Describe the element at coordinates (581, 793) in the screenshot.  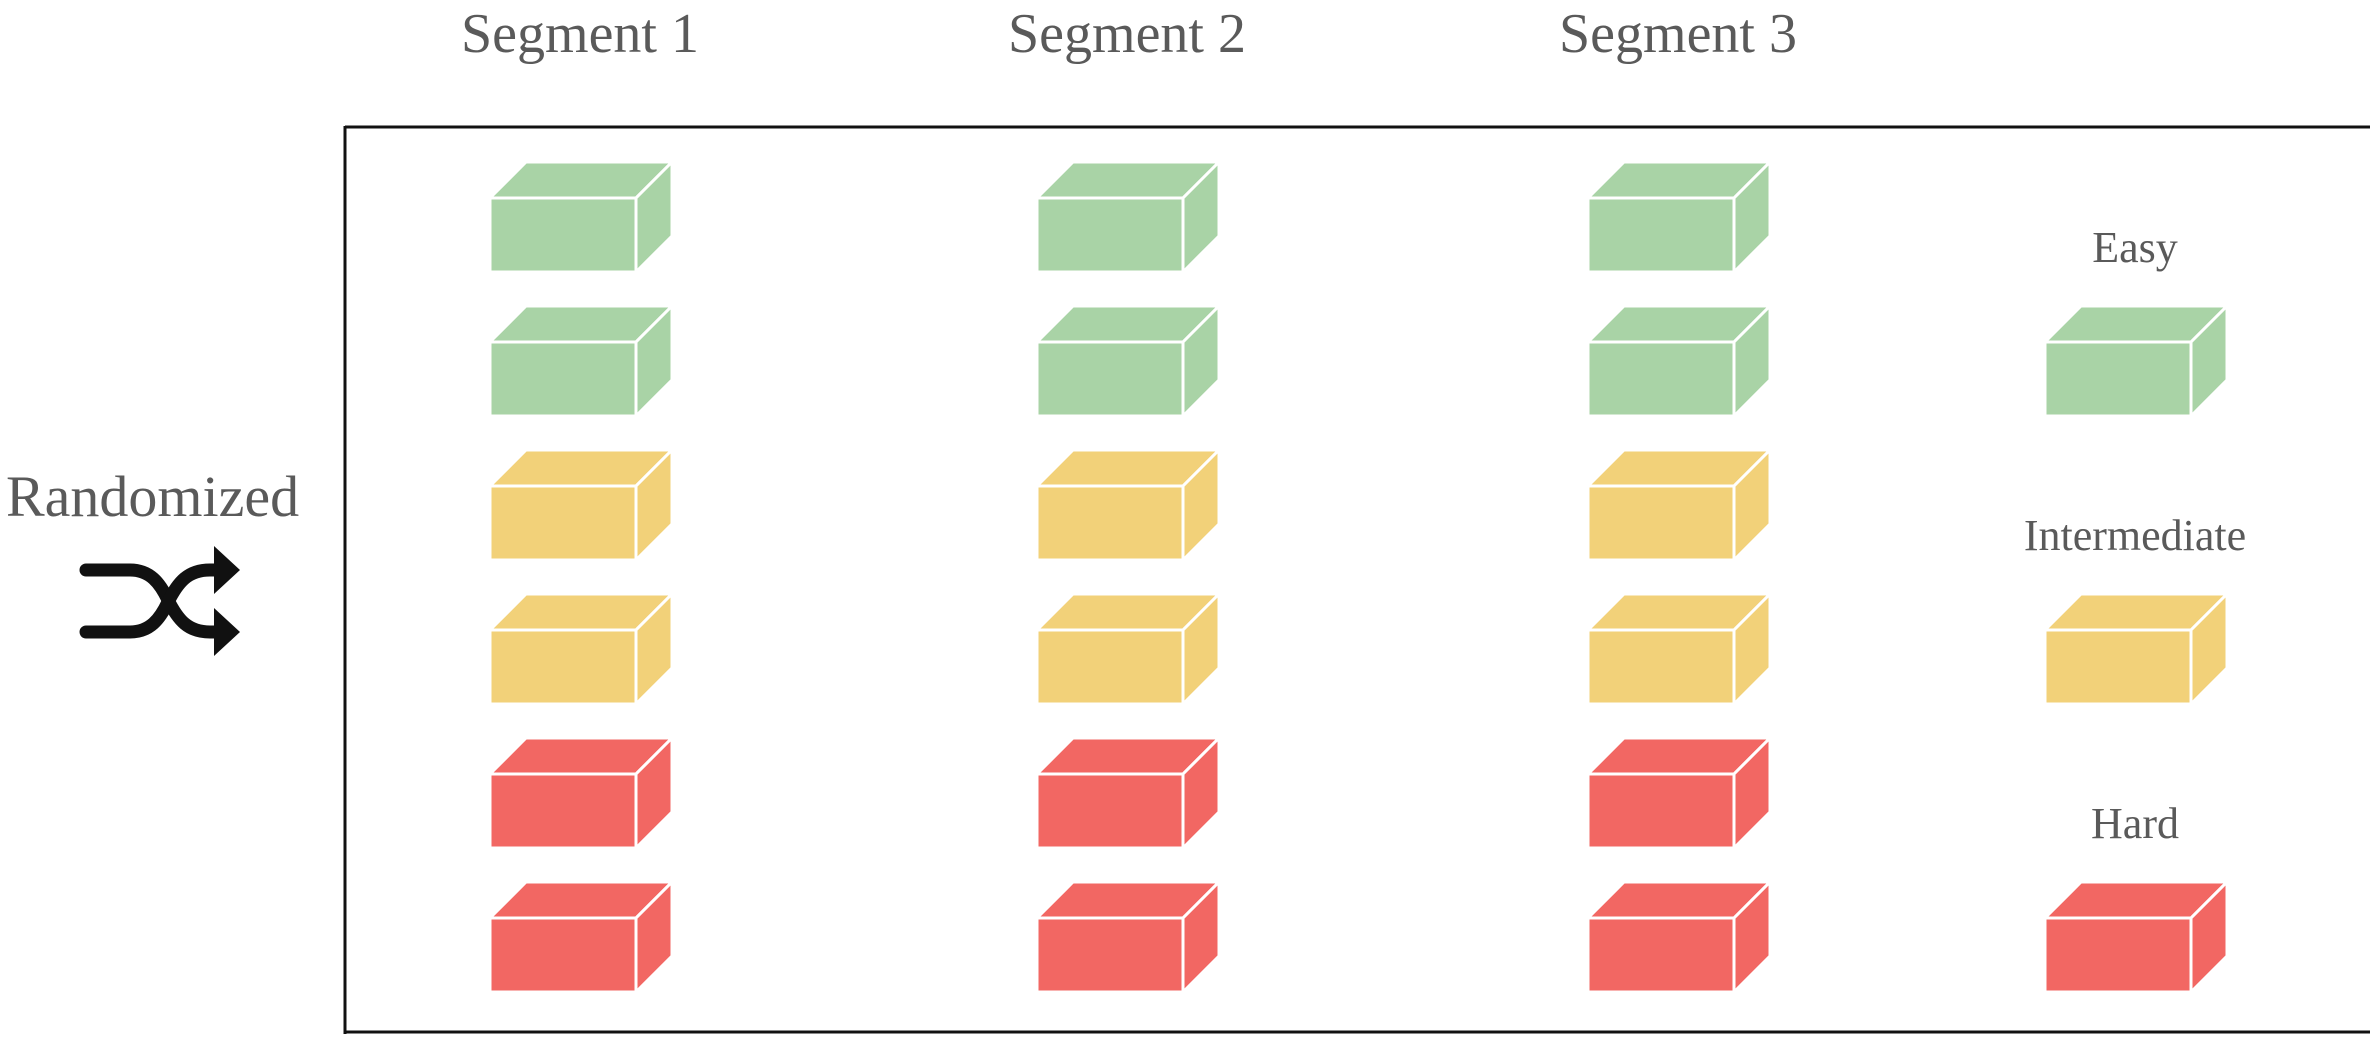
I see `segment-1-block-5-hard` at that location.